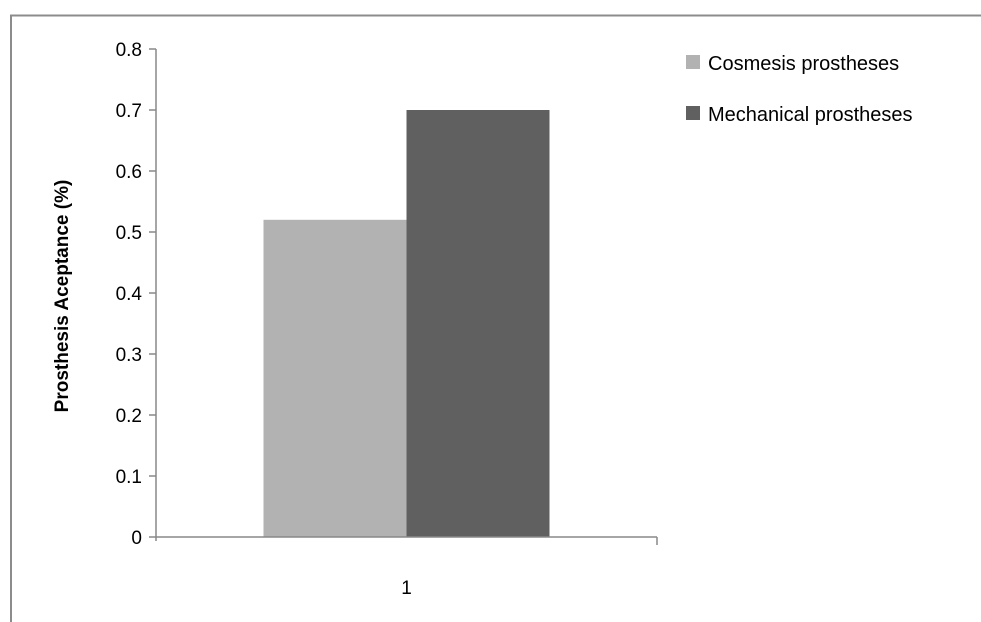 The height and width of the screenshot is (622, 981). I want to click on legend-label: Mechanical prostheses, so click(810, 115).